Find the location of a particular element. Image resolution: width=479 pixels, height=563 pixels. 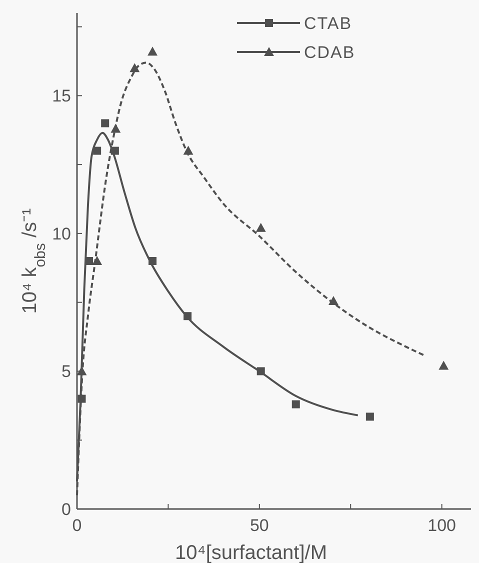

legend-label: CTAB is located at coordinates (328, 23).